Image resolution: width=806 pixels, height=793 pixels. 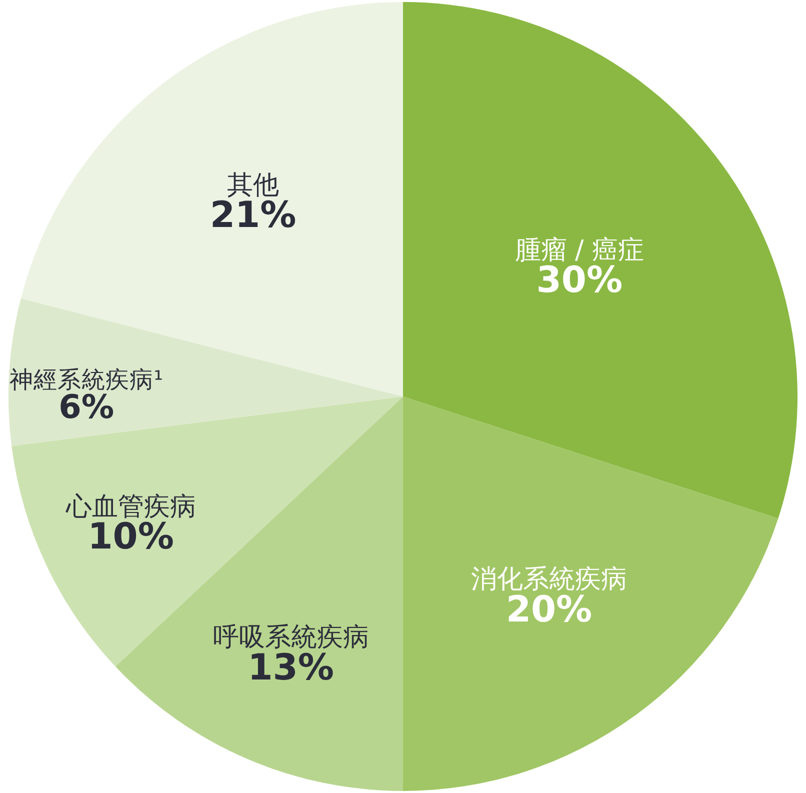 I want to click on slice-label: 其他, so click(x=253, y=185).